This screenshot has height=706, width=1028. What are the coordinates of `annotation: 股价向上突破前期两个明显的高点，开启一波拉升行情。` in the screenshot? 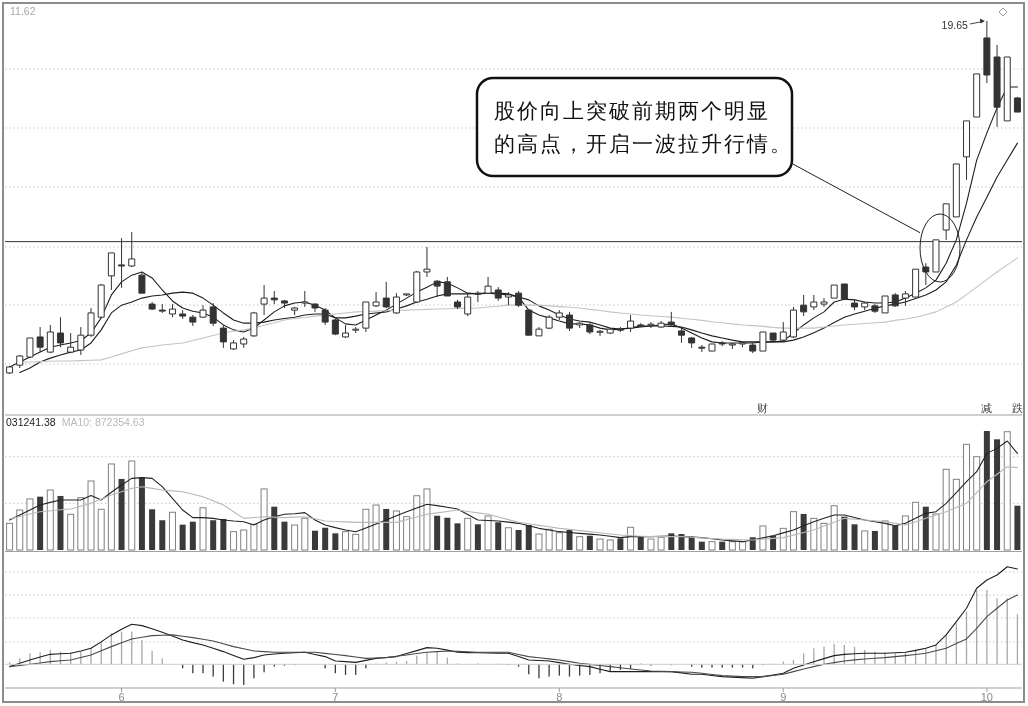 It's located at (643, 127).